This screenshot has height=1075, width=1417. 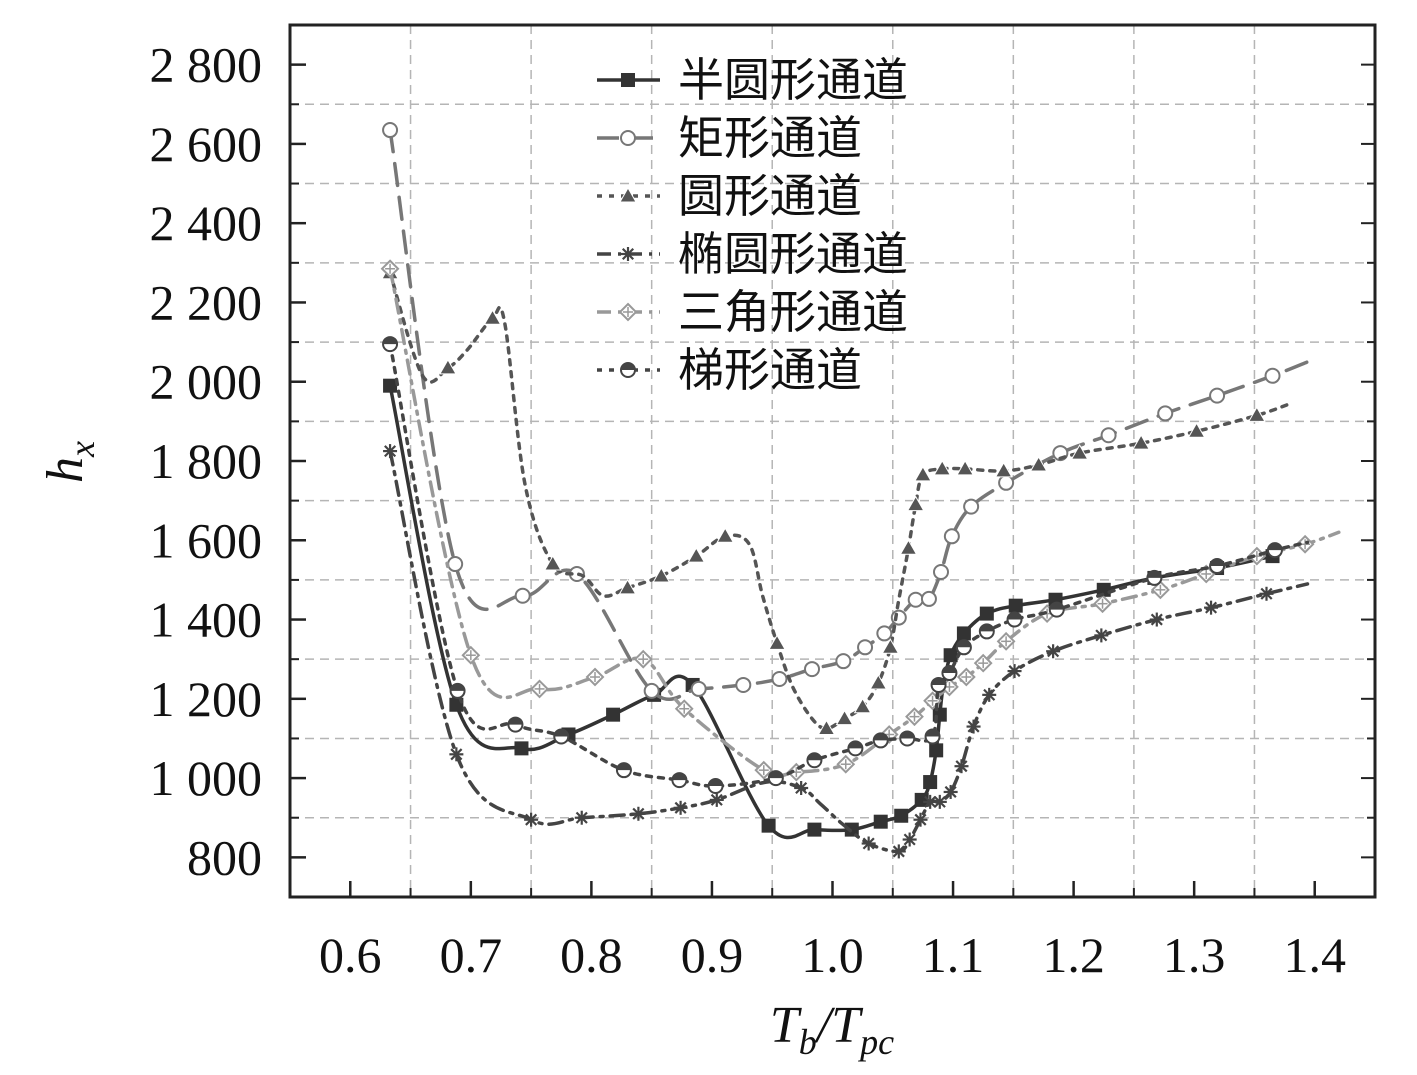 What do you see at coordinates (793, 312) in the screenshot?
I see `legend-label: 三角形通道` at bounding box center [793, 312].